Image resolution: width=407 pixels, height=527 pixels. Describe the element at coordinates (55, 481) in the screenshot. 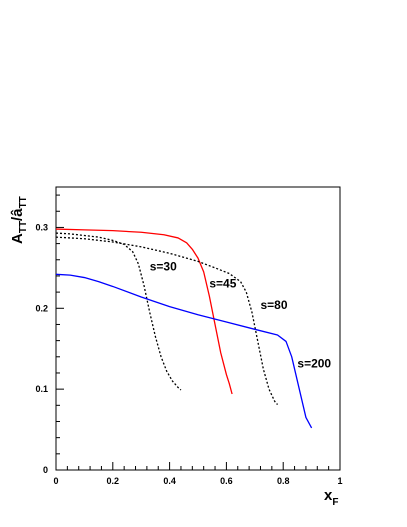

I see `x-tick-label: 0` at that location.